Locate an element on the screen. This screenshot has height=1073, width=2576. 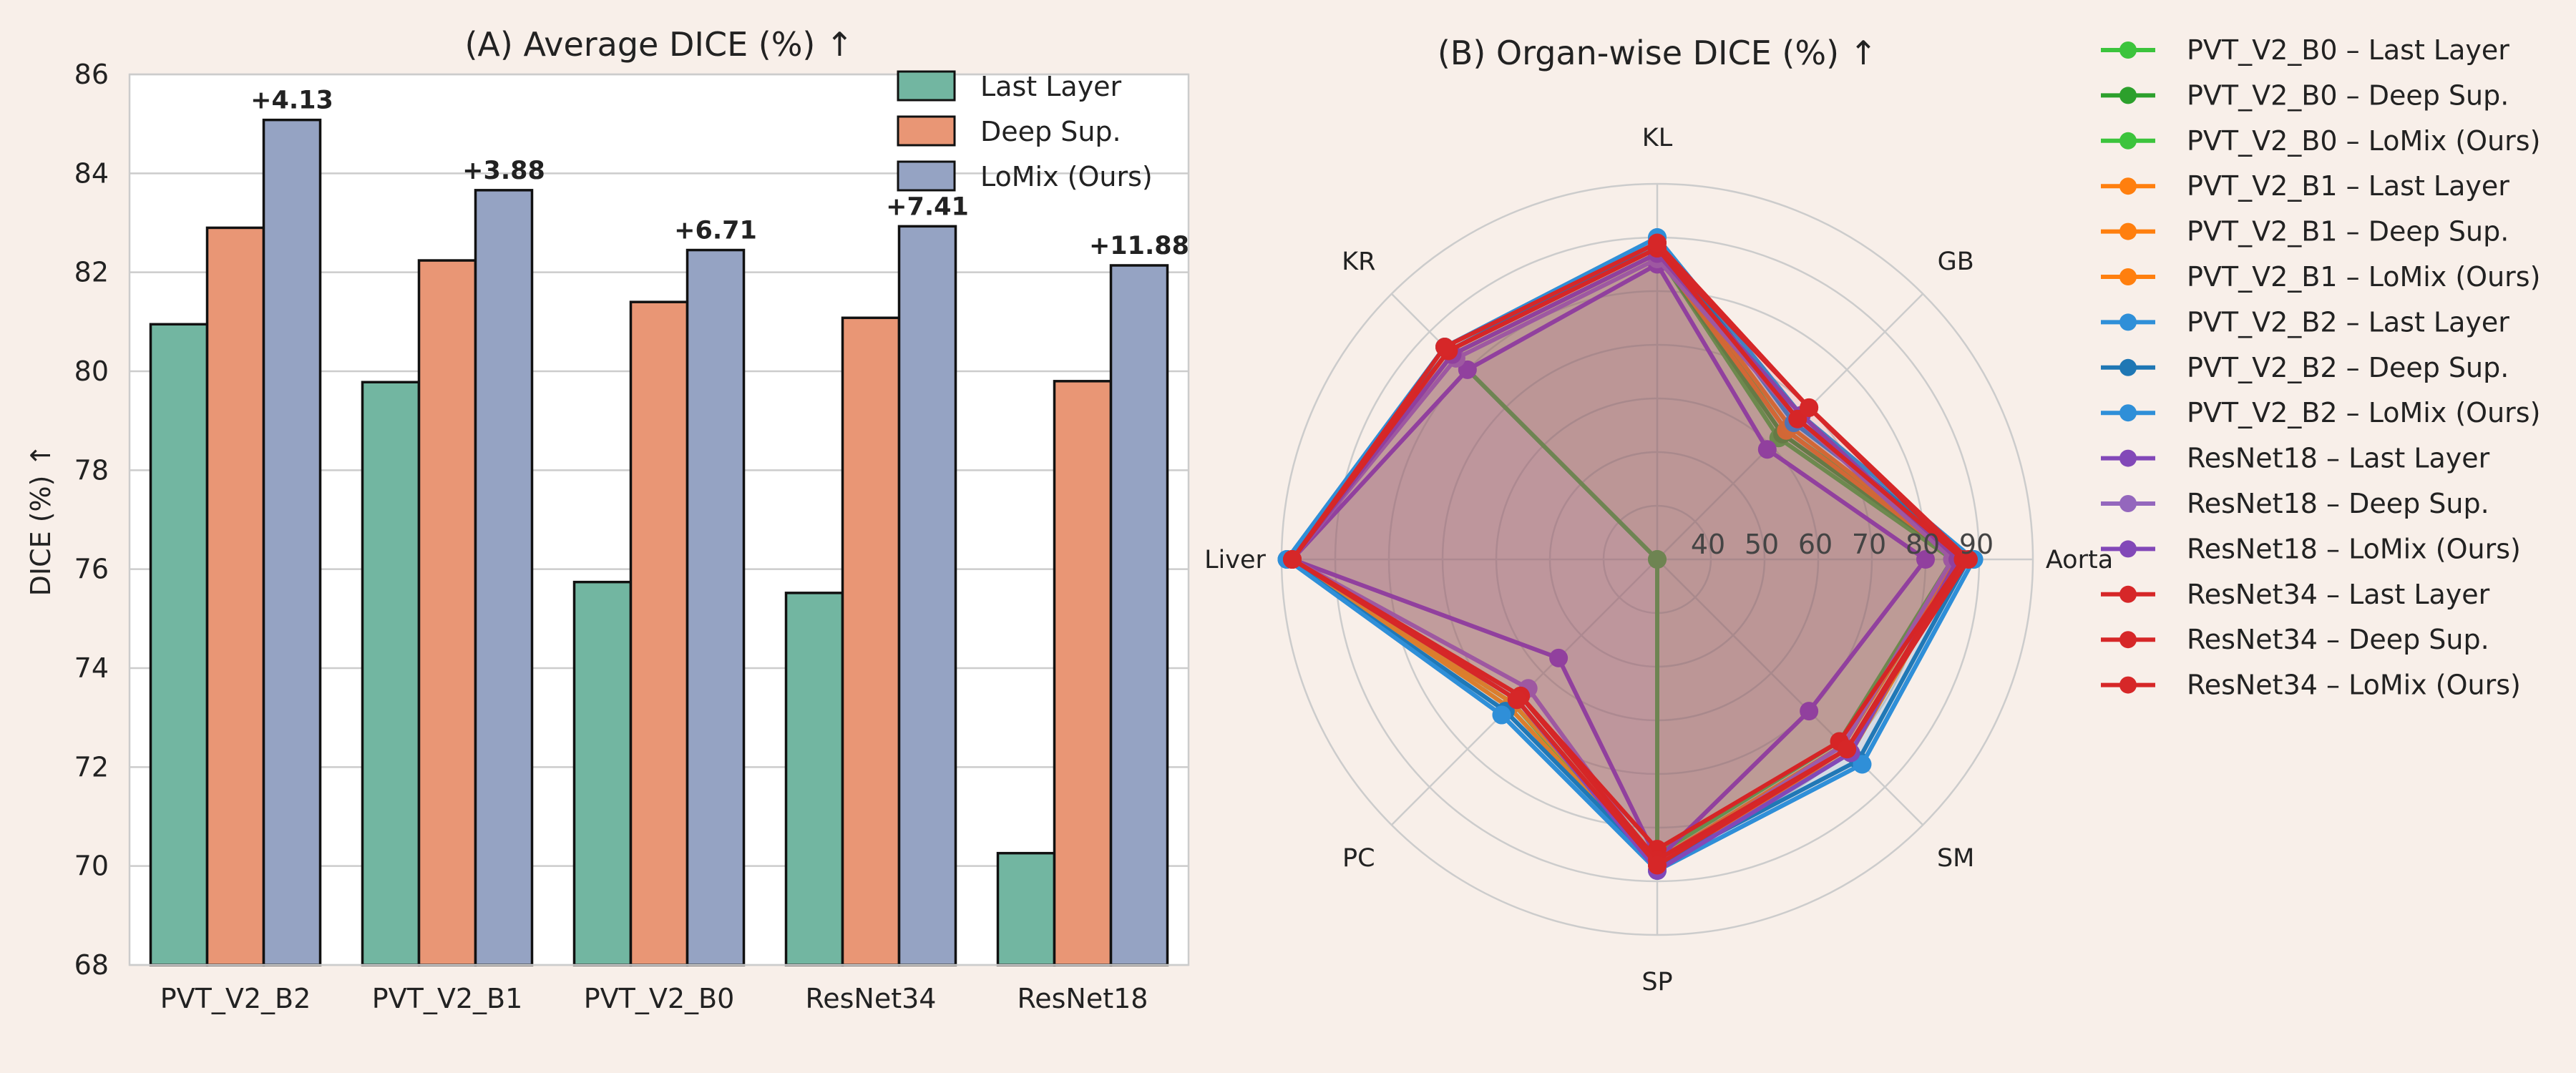
bar-chart-title: (A) Average DICE (%) ↑ is located at coordinates (658, 44).